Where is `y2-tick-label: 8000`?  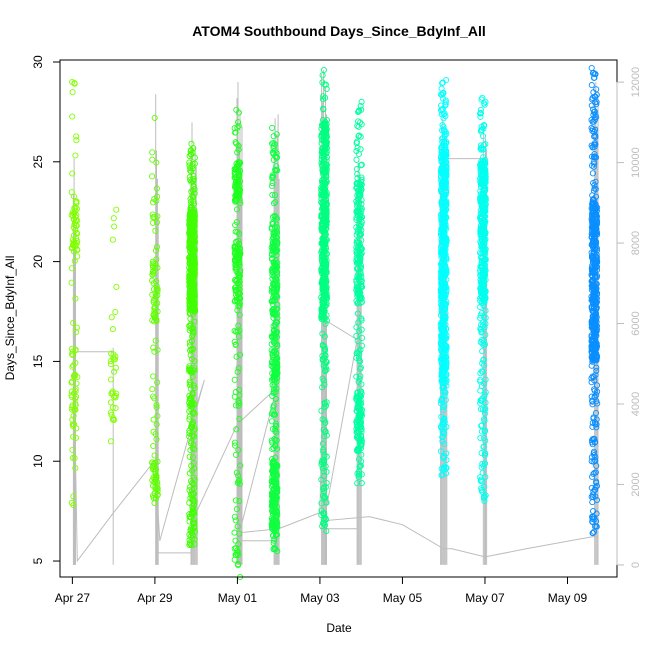 y2-tick-label: 8000 is located at coordinates (636, 243).